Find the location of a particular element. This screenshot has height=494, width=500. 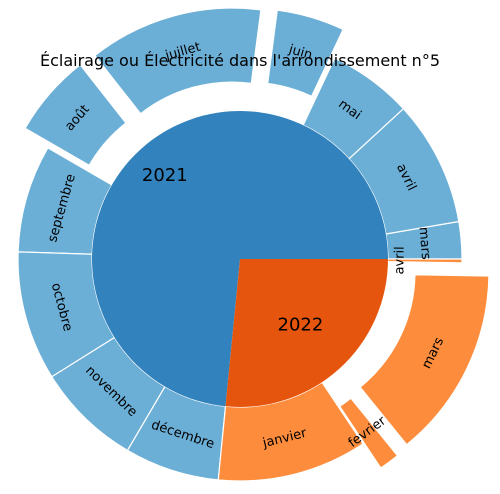

month-label-2021-3: juin is located at coordinates (300, 52).